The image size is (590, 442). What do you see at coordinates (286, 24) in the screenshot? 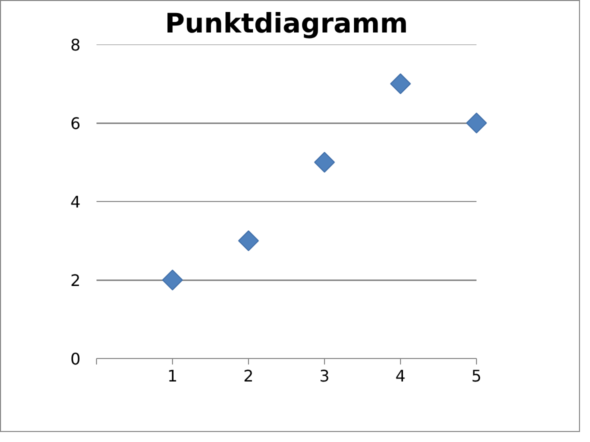
I see `chart-title: Punktdiagramm` at bounding box center [286, 24].